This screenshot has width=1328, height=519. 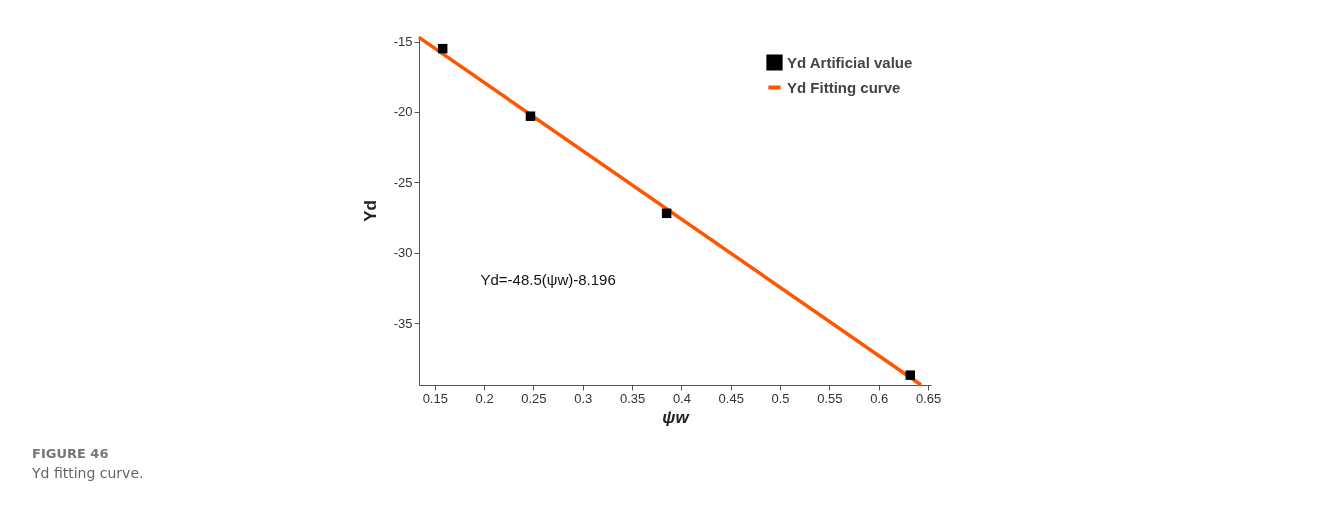 What do you see at coordinates (632, 398) in the screenshot?
I see `x-tick-label: 0.35` at bounding box center [632, 398].